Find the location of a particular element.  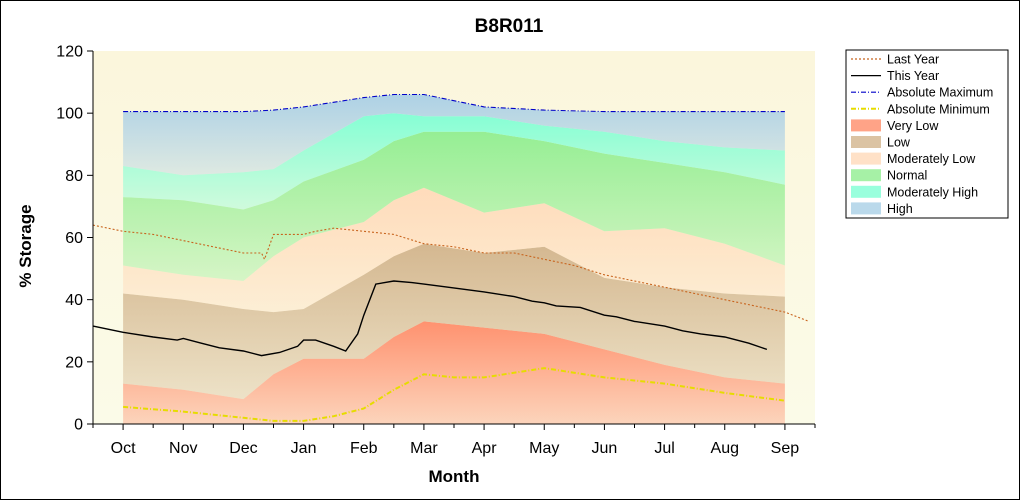

legend-item-moderately-high: Moderately High is located at coordinates (914, 192).